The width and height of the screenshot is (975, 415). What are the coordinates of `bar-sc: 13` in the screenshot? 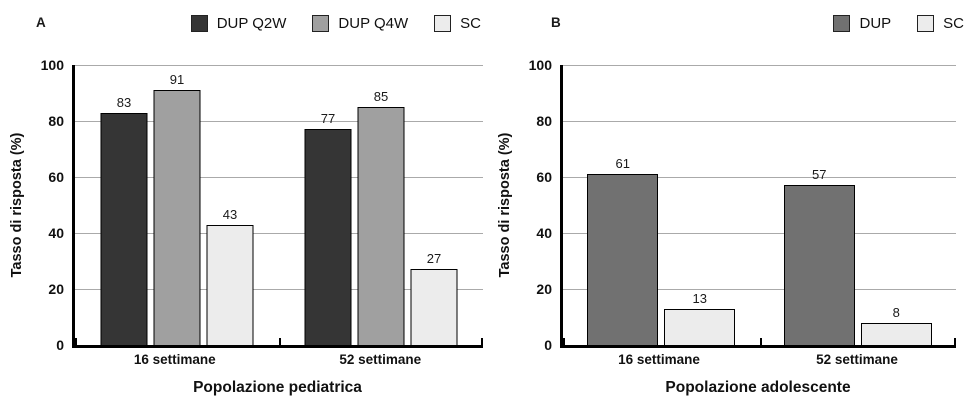 It's located at (700, 205).